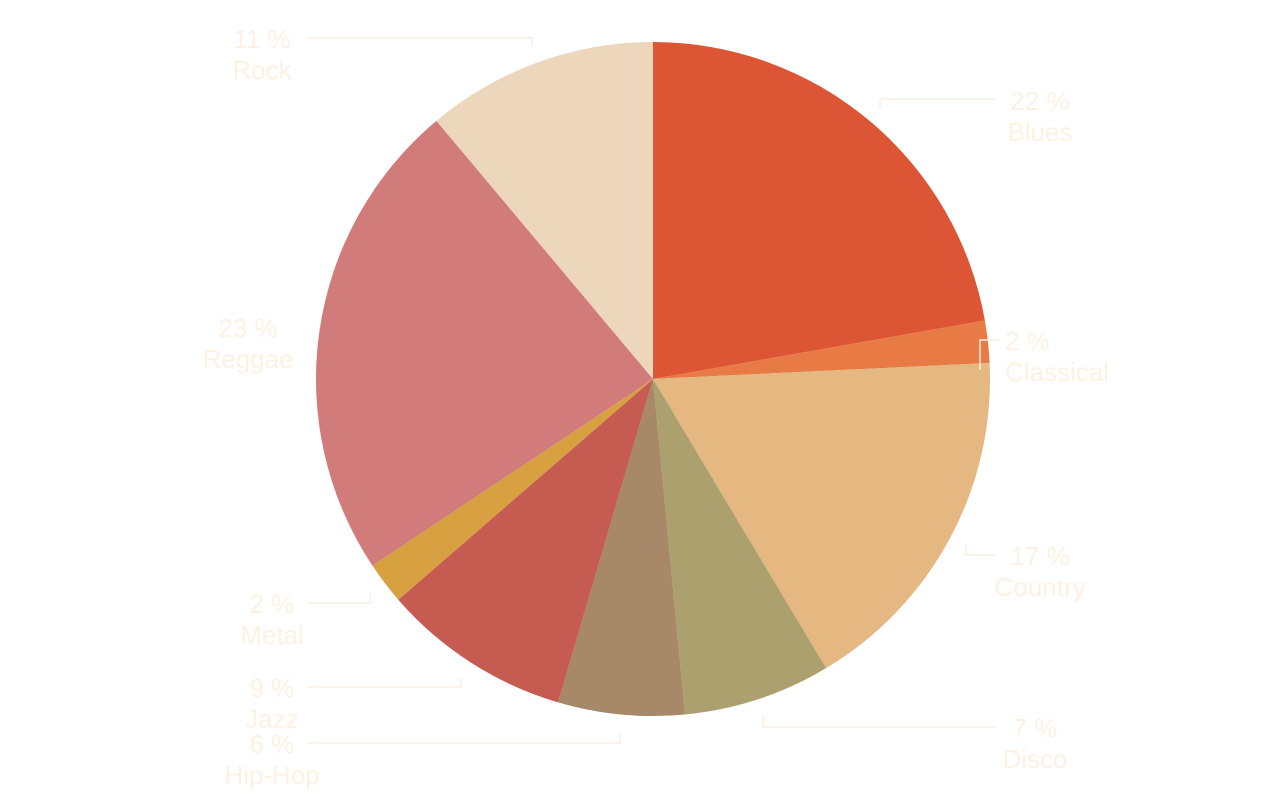 The image size is (1280, 796). Describe the element at coordinates (1039, 132) in the screenshot. I see `slice-category-label: Blues` at that location.